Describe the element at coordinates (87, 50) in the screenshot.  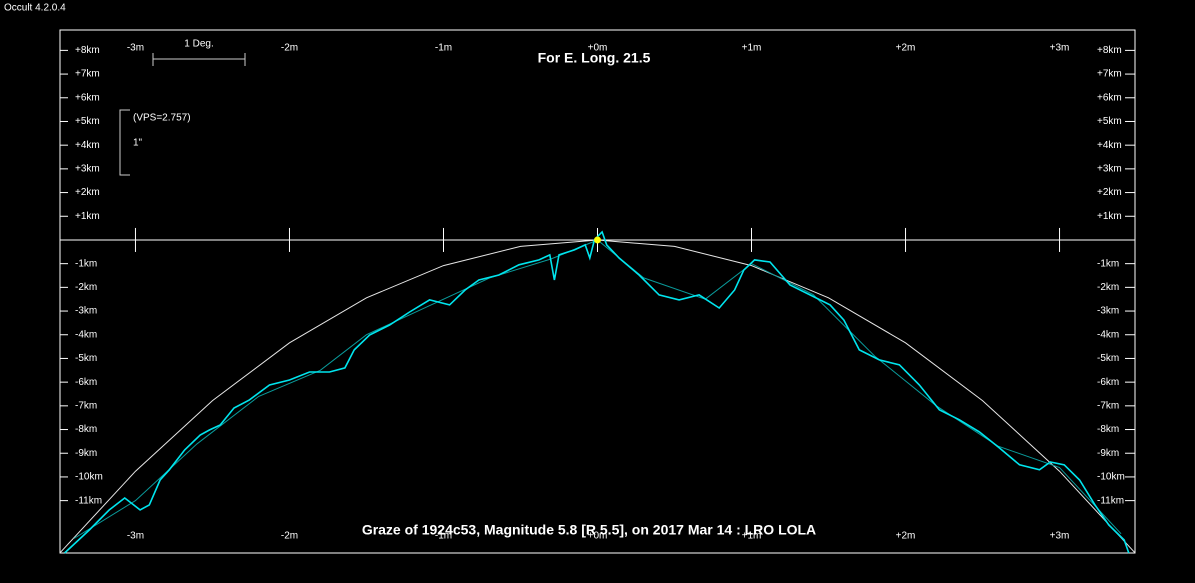
I see `y-tick-label: +8km` at that location.